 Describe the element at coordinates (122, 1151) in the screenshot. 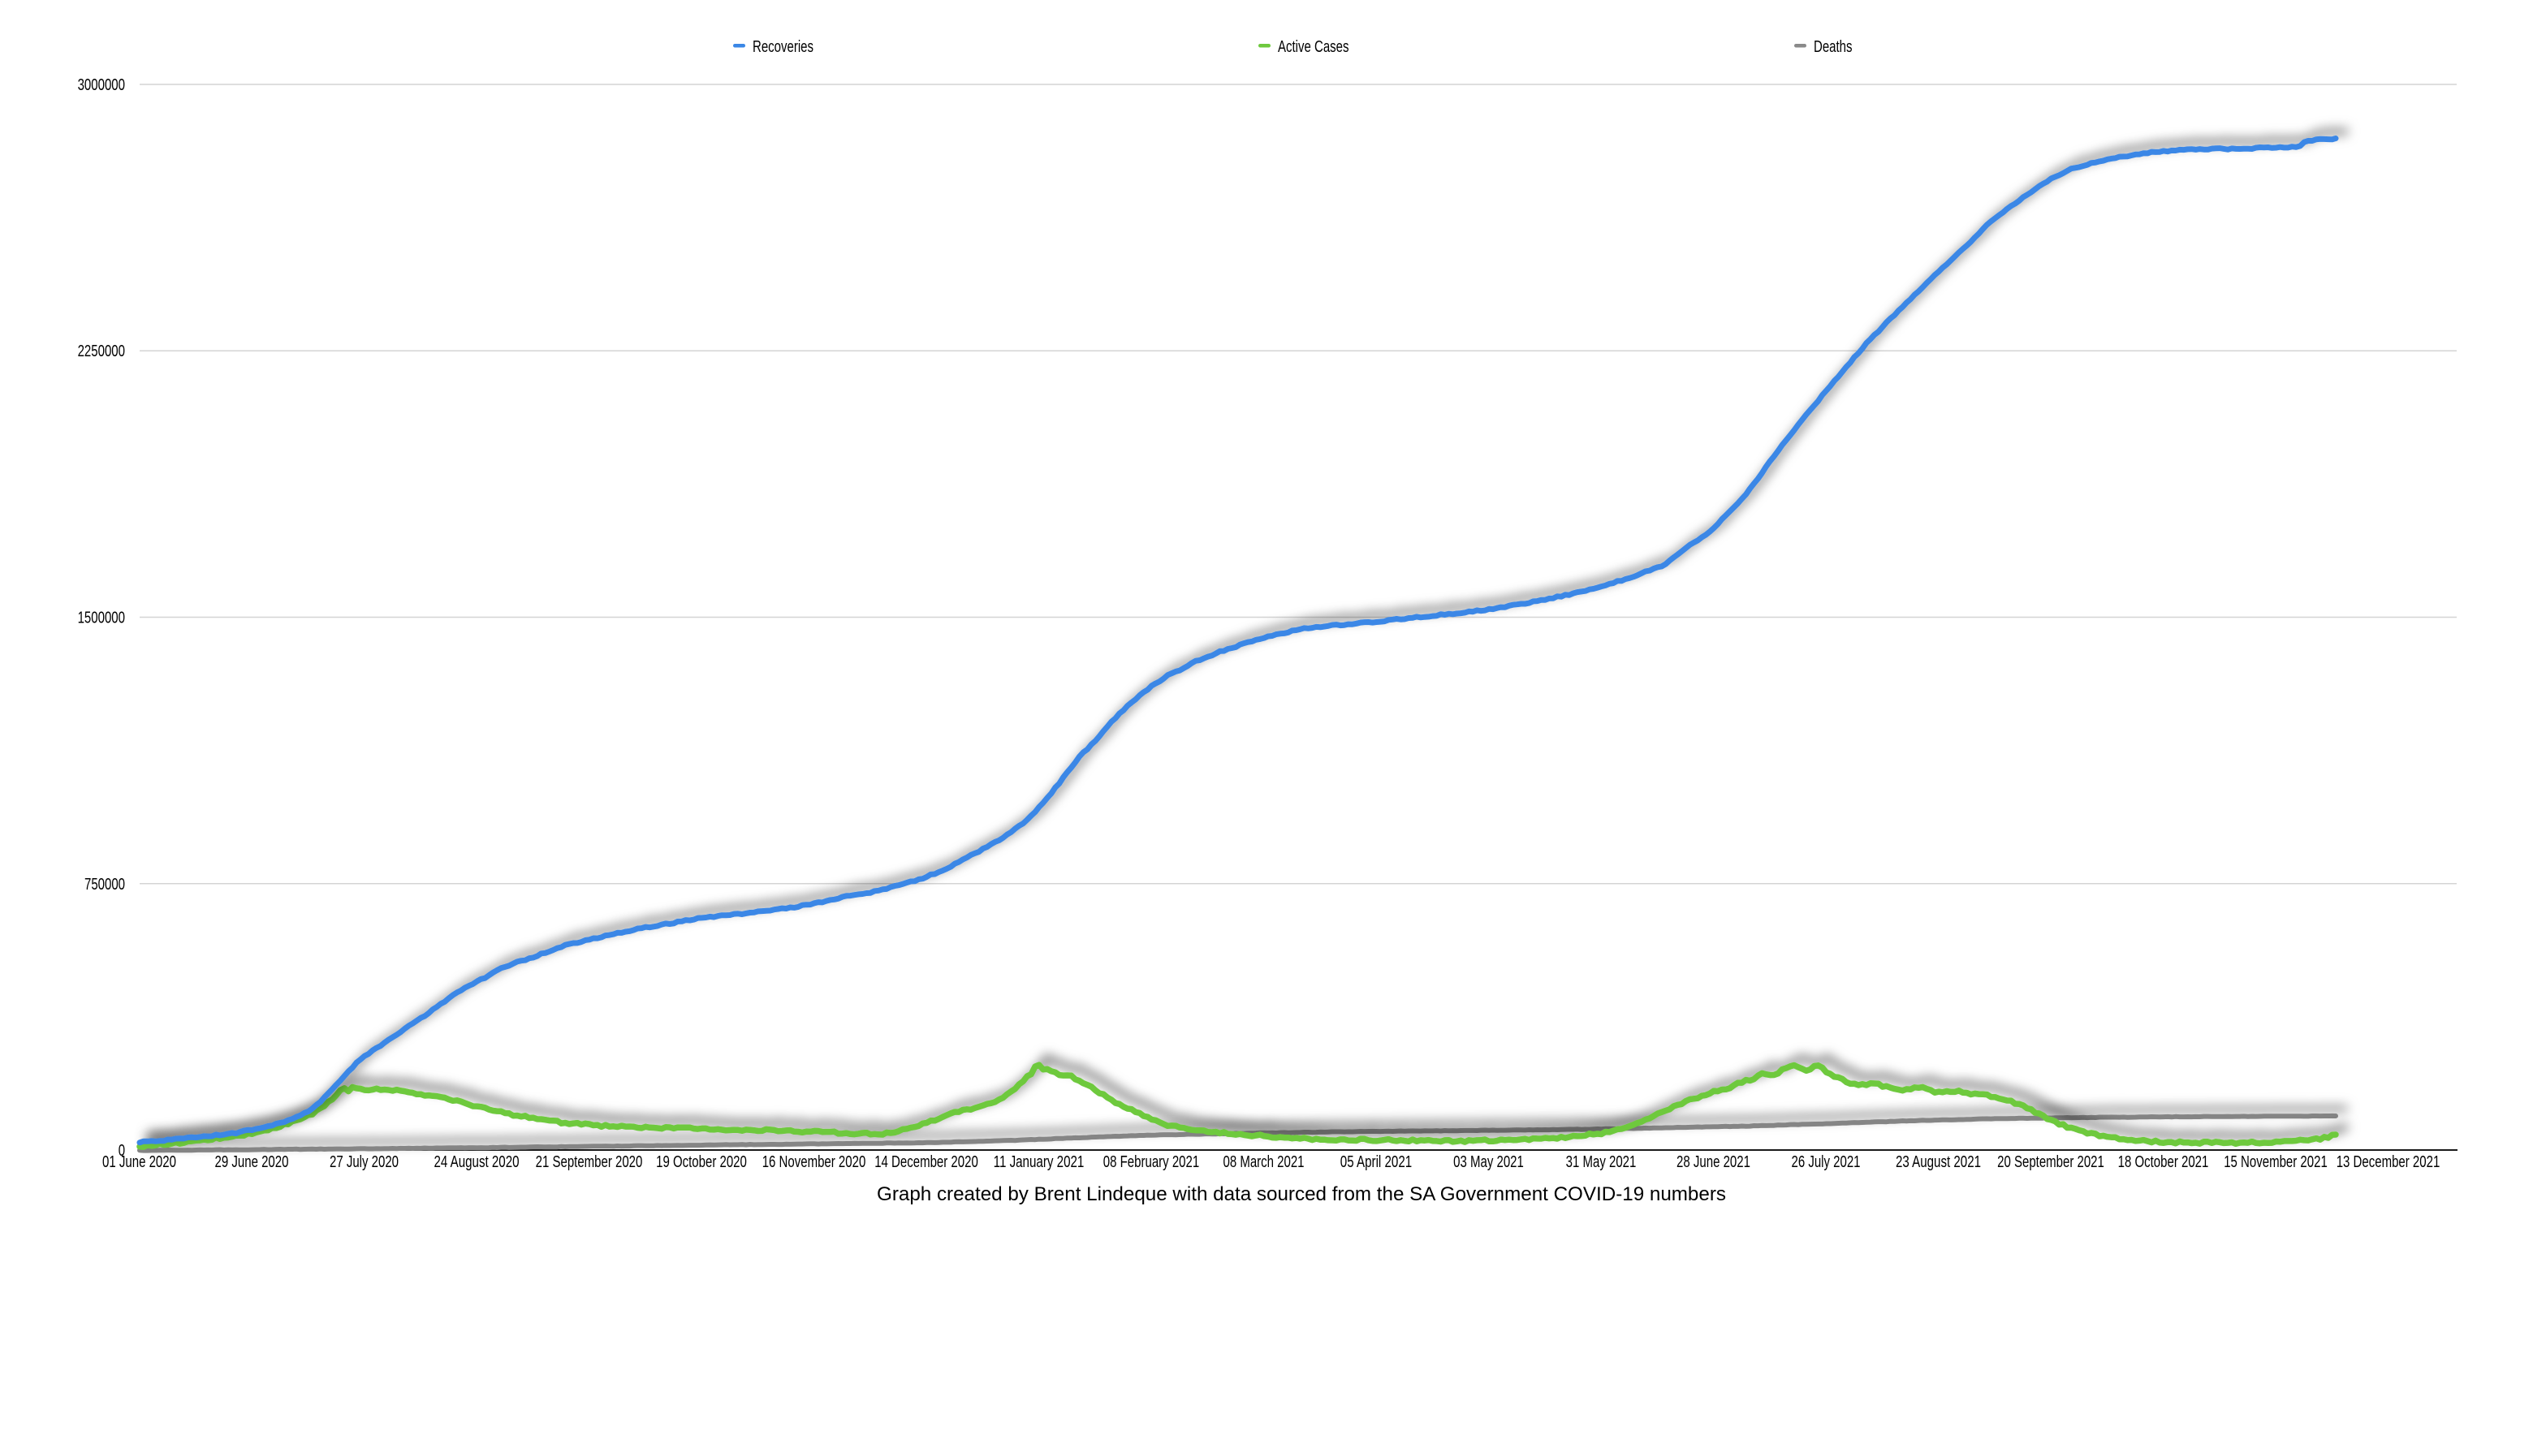

I see `svg-text: 0` at that location.